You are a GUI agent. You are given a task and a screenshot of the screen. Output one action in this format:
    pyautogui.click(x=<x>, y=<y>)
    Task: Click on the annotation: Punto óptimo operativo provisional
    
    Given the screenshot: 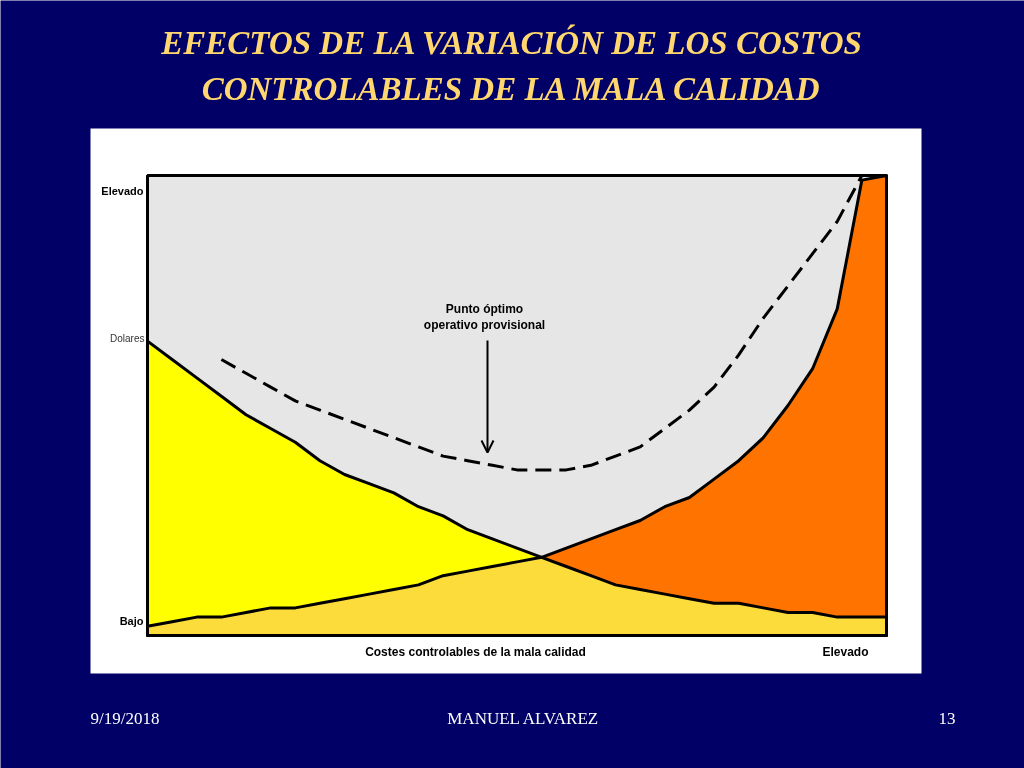 What is the action you would take?
    pyautogui.click(x=484, y=316)
    